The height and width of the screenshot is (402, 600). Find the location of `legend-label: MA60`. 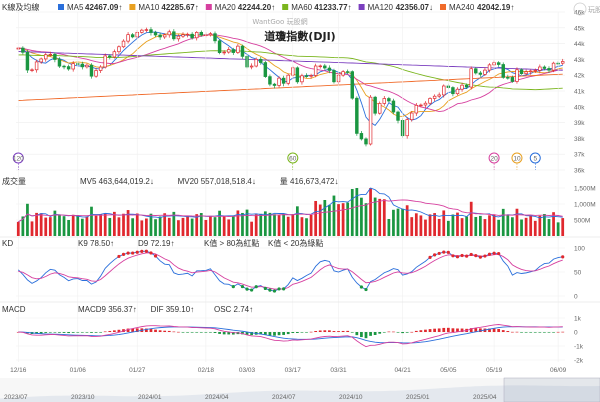

legend-label: MA60 is located at coordinates (301, 7).